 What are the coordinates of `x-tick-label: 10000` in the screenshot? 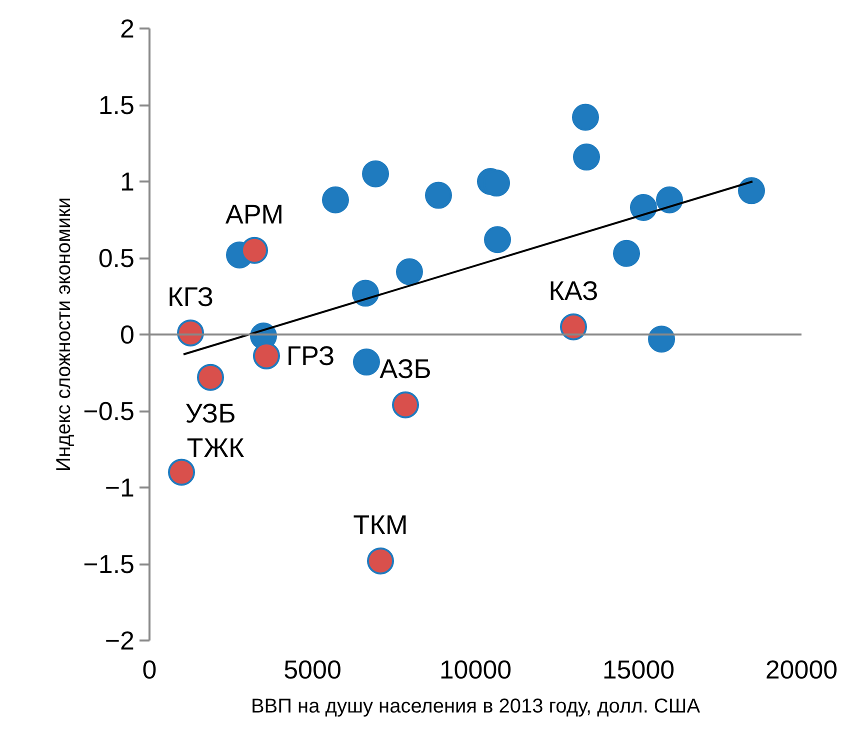 It's located at (475, 669).